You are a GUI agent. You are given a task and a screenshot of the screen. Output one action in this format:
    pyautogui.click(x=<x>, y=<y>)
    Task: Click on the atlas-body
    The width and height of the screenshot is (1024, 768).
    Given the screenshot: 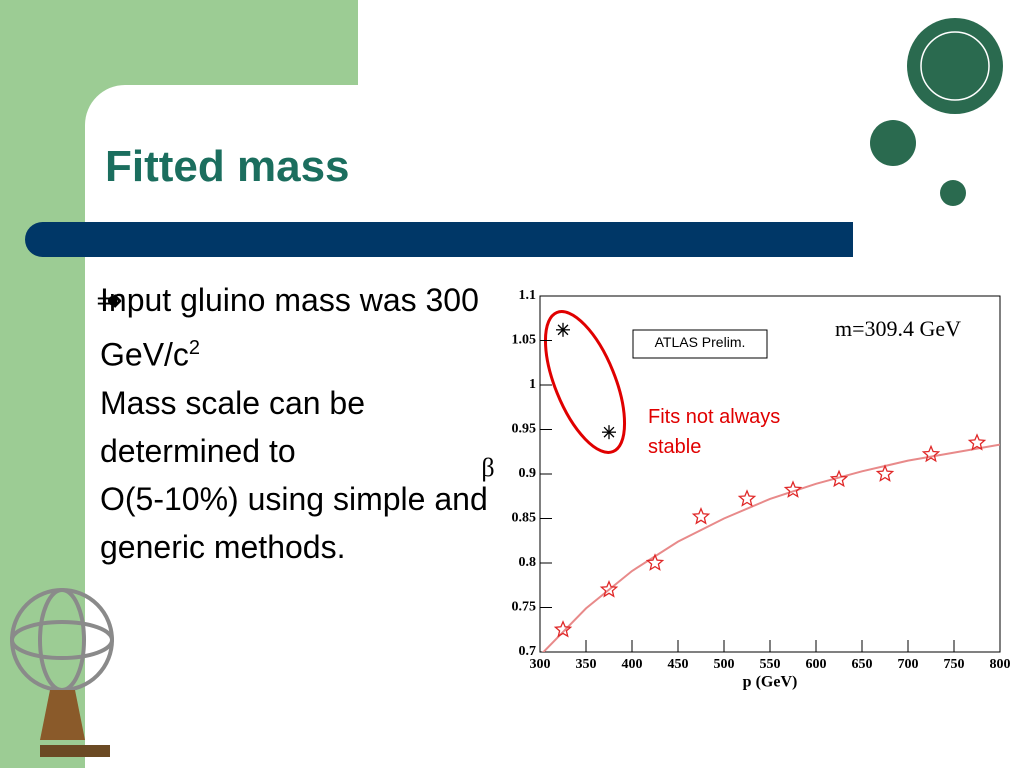 What is the action you would take?
    pyautogui.click(x=62, y=715)
    